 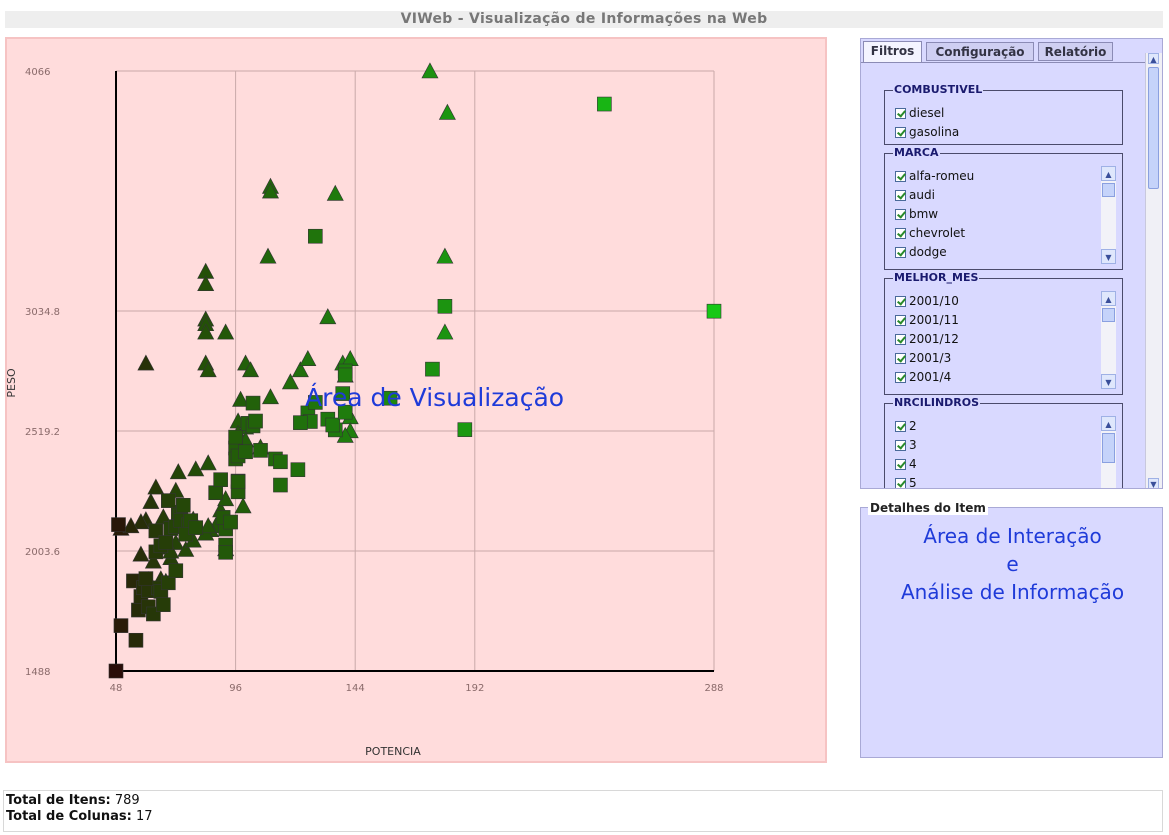 I want to click on filter-item: 5, so click(x=906, y=481).